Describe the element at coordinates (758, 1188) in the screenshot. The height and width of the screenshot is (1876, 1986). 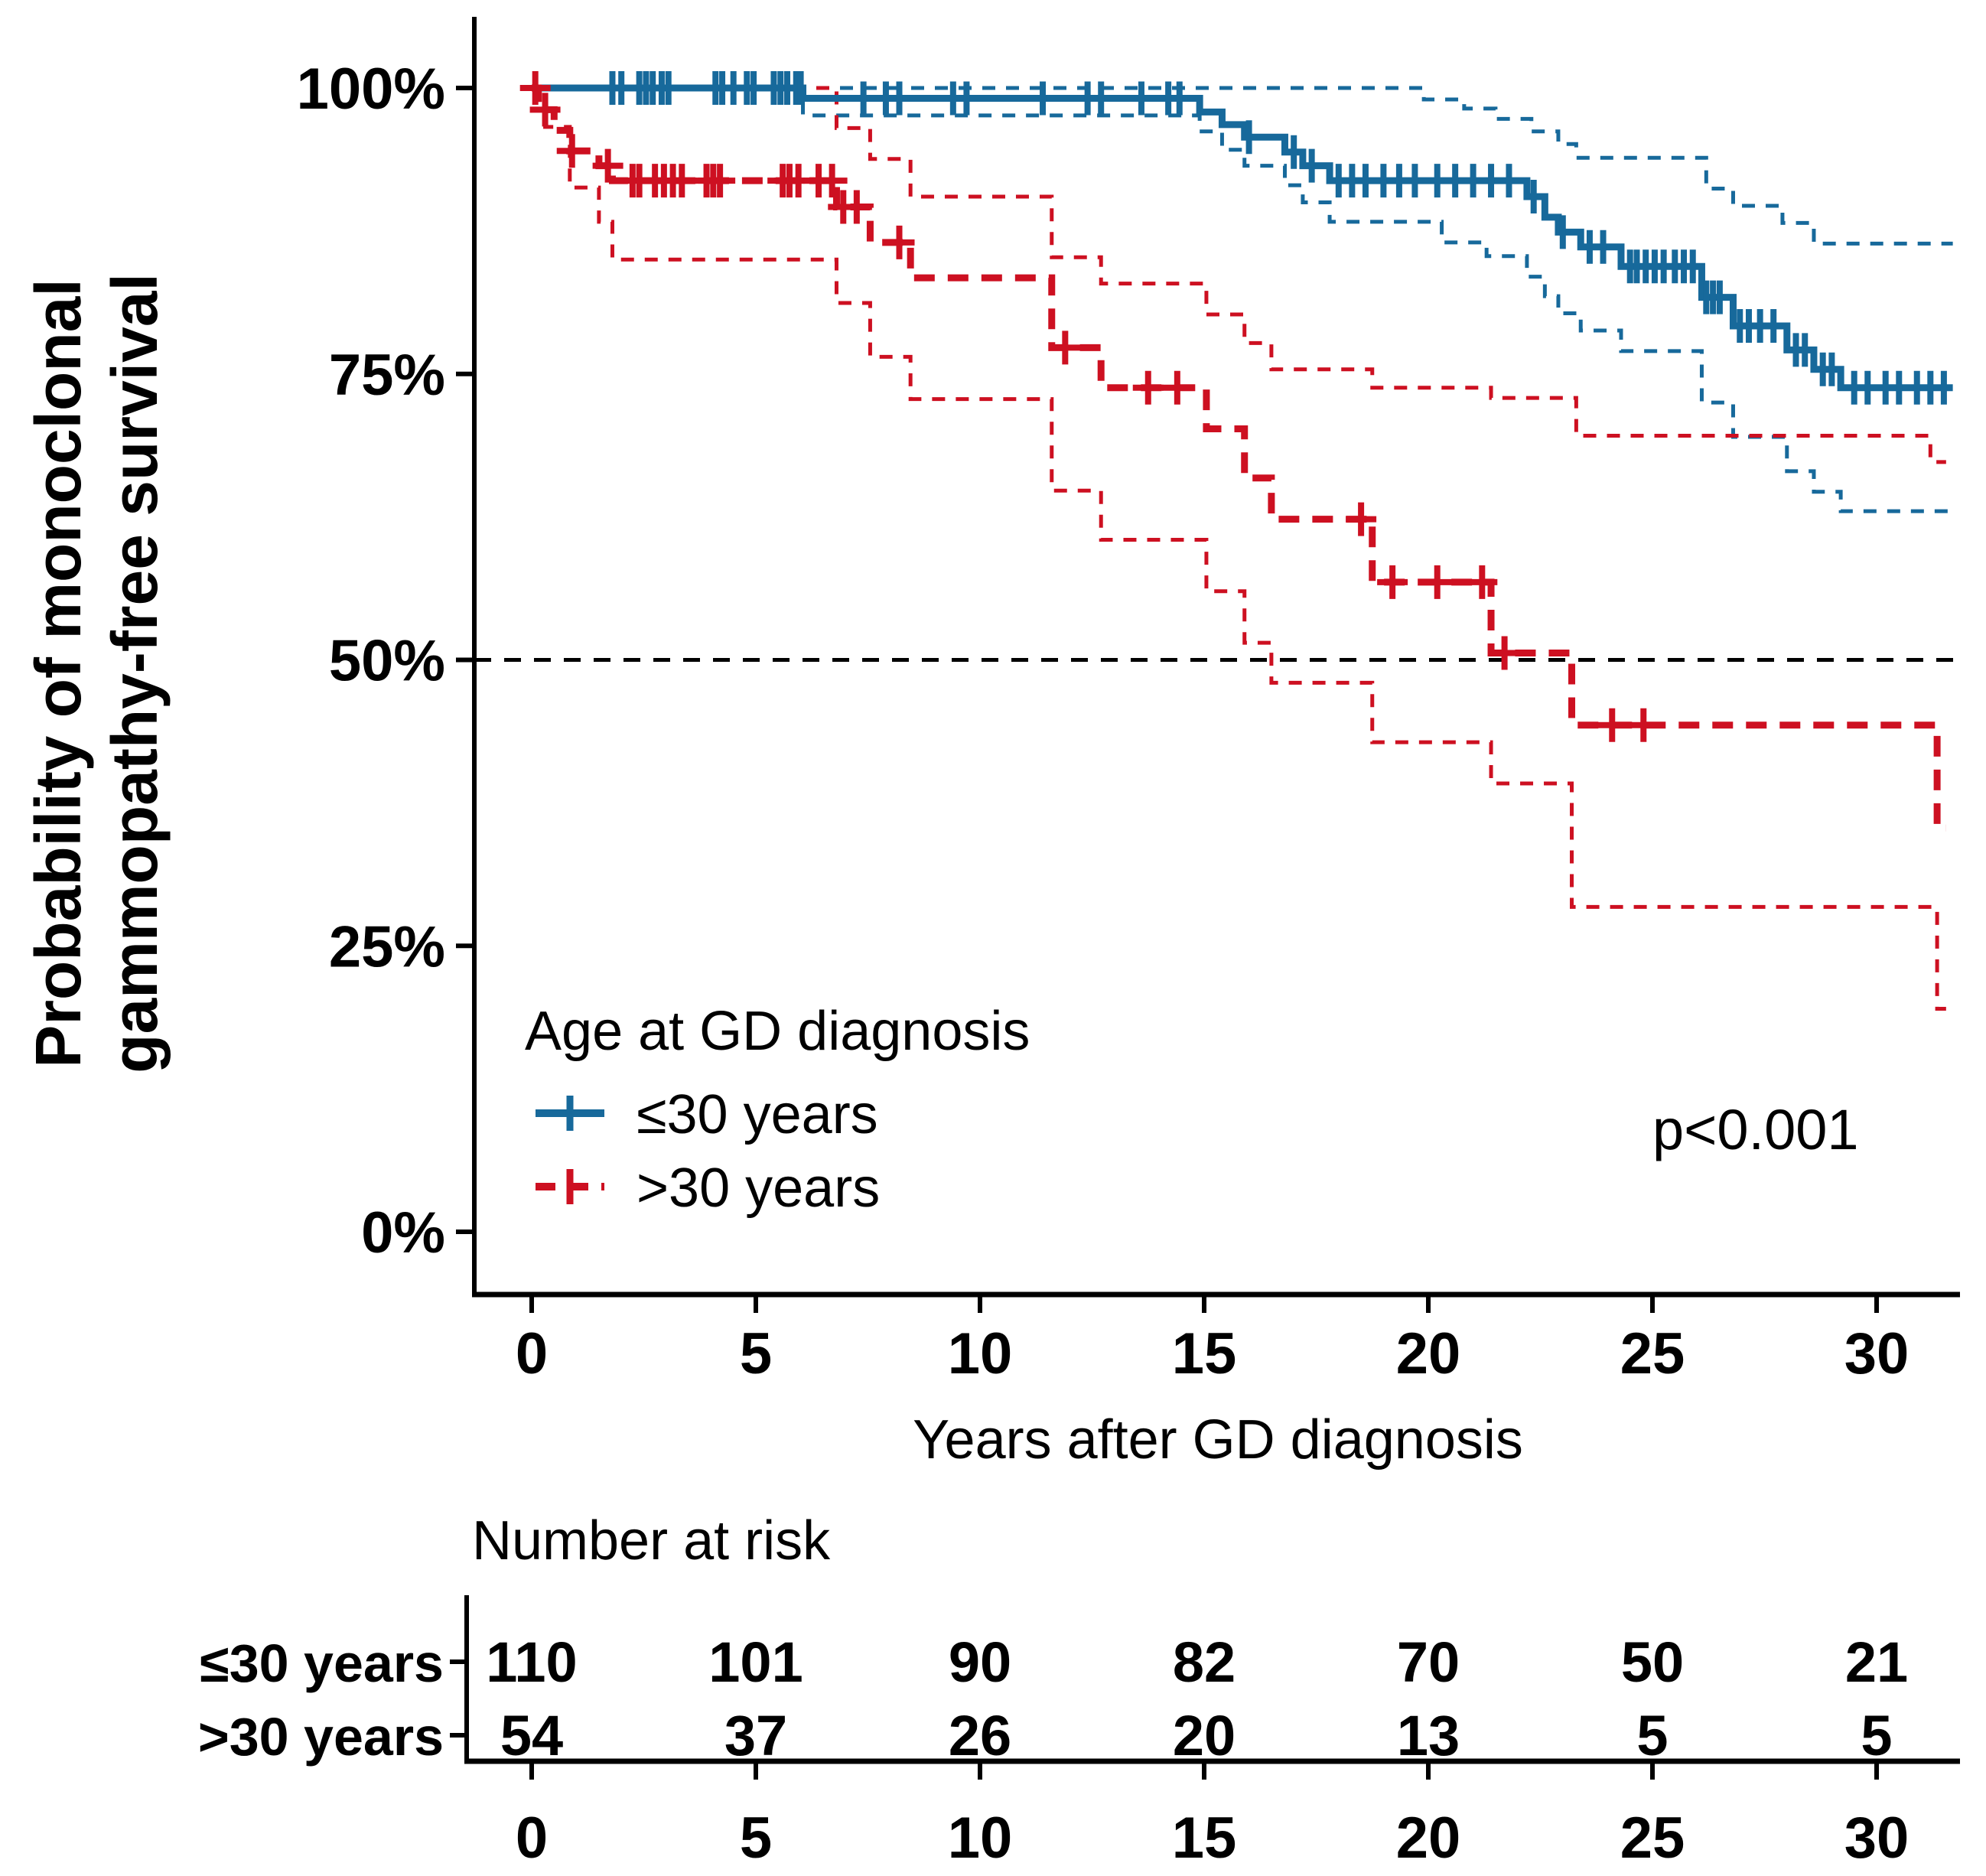
I see `legend-label-gt30: >30 years` at that location.